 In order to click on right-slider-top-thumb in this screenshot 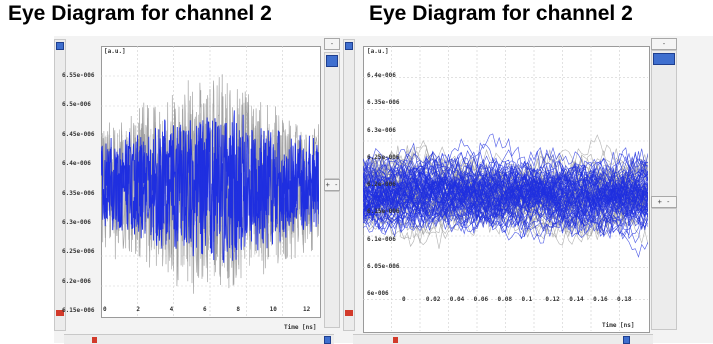, I will do `click(349, 46)`.